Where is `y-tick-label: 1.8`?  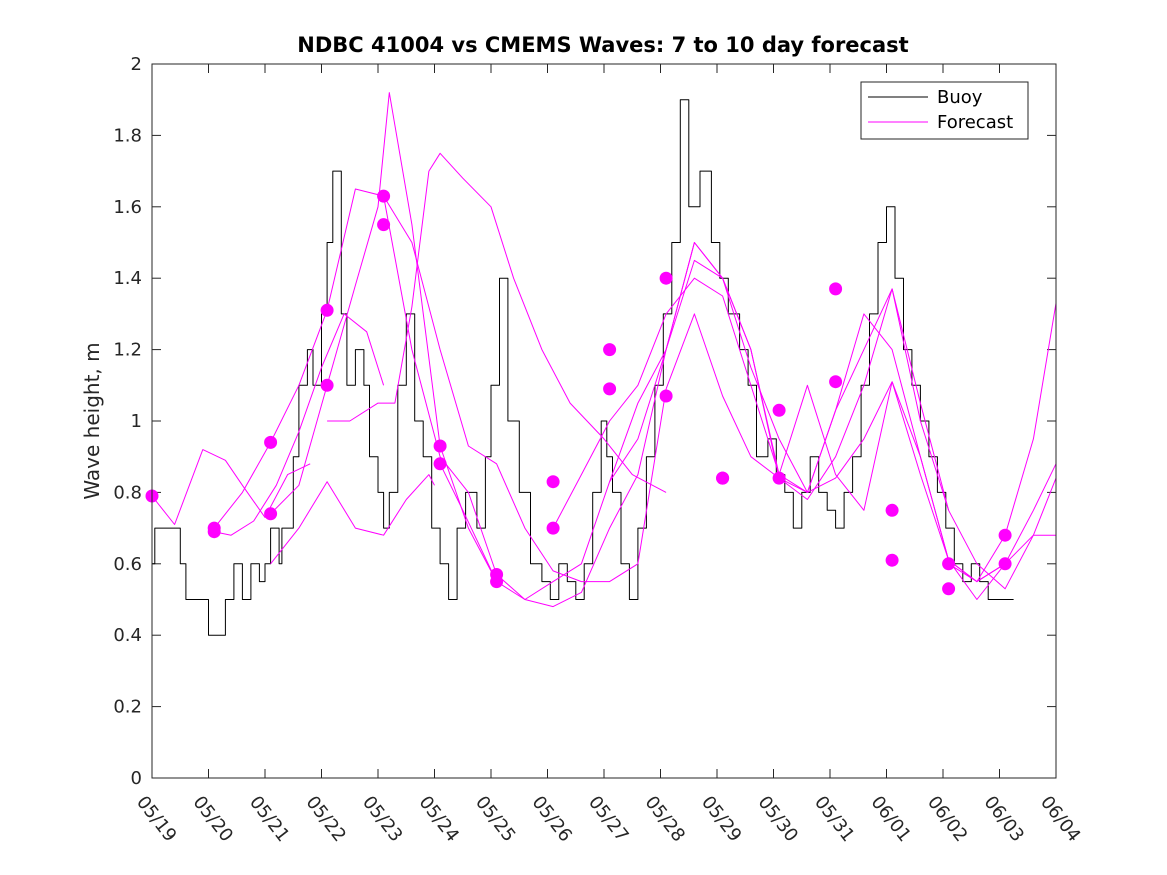 y-tick-label: 1.8 is located at coordinates (127, 135).